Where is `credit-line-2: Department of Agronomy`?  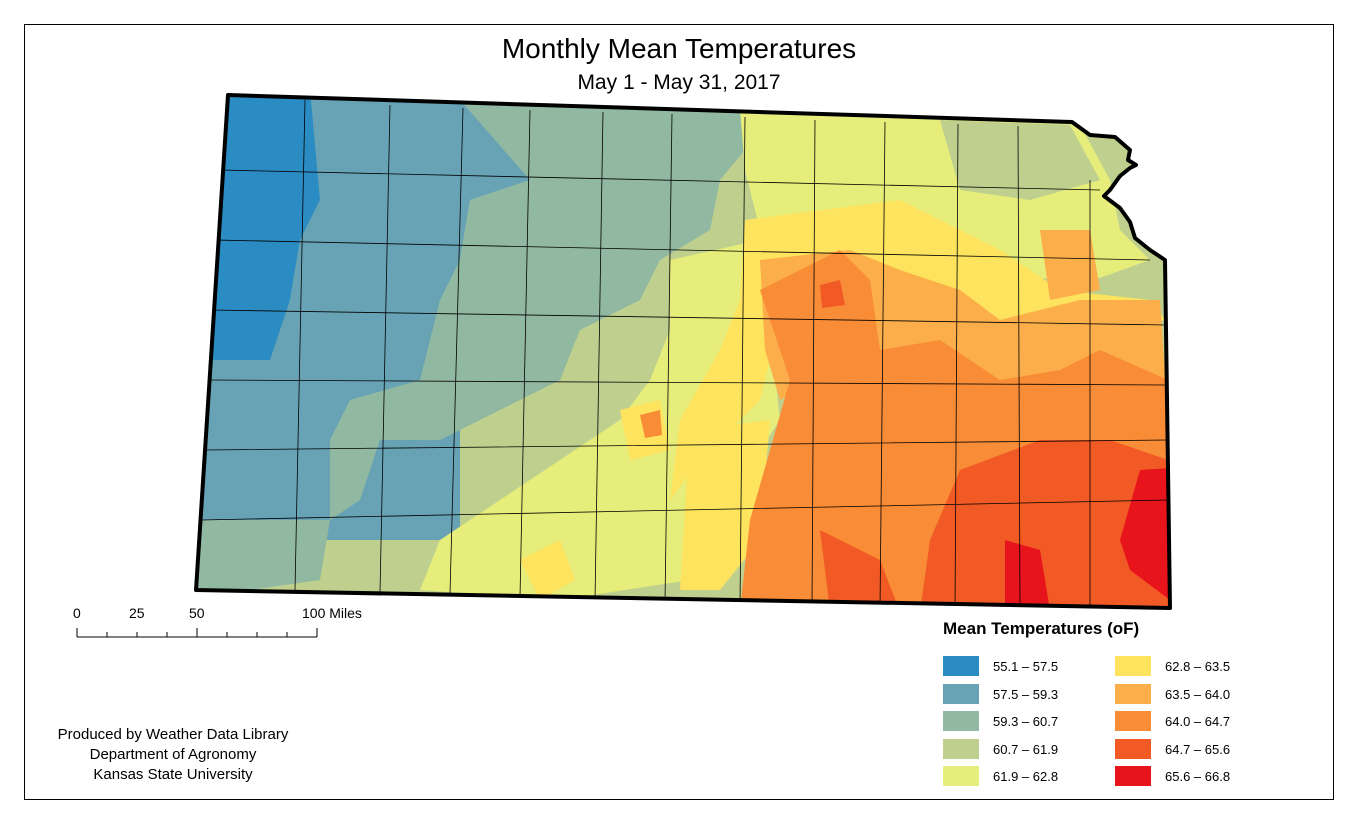 credit-line-2: Department of Agronomy is located at coordinates (173, 754).